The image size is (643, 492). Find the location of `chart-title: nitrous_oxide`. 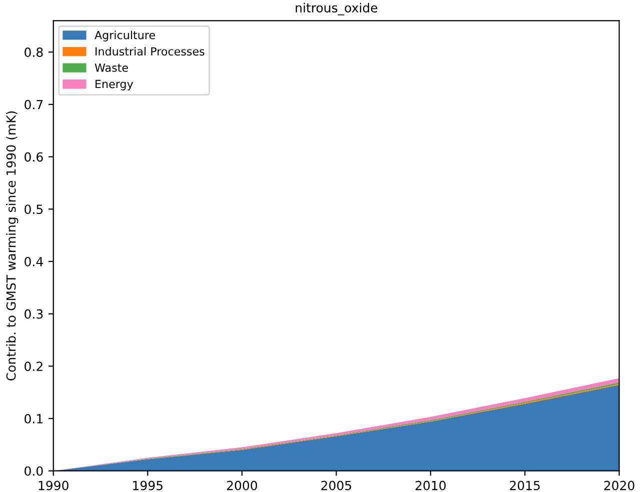

chart-title: nitrous_oxide is located at coordinates (337, 9).